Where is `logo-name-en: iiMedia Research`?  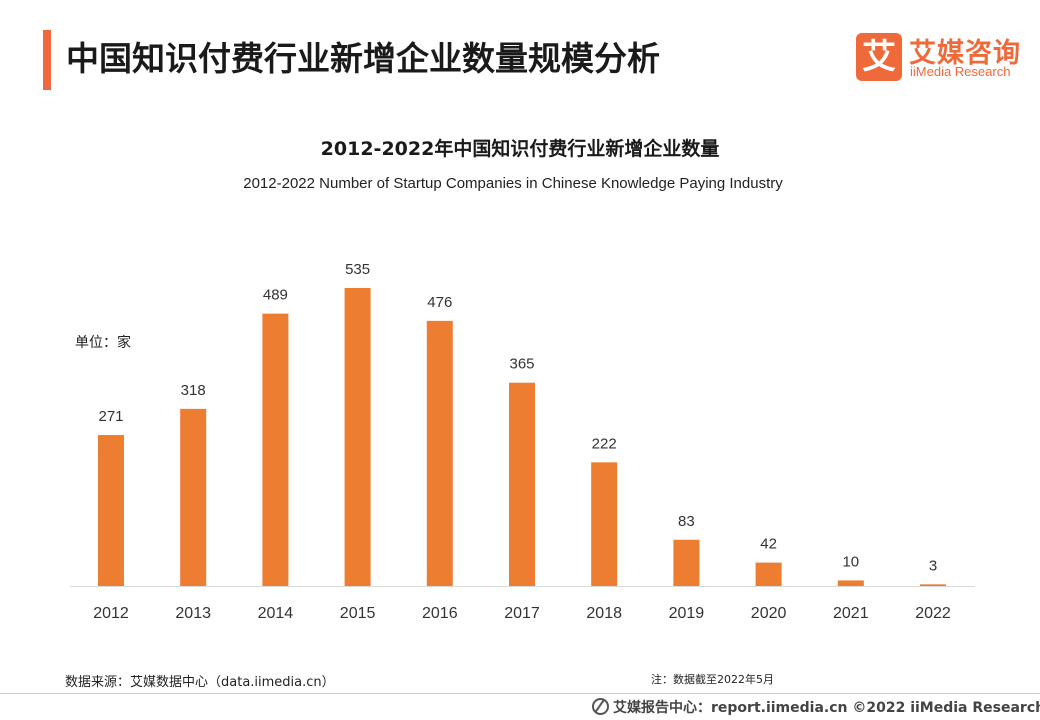
logo-name-en: iiMedia Research is located at coordinates (960, 71).